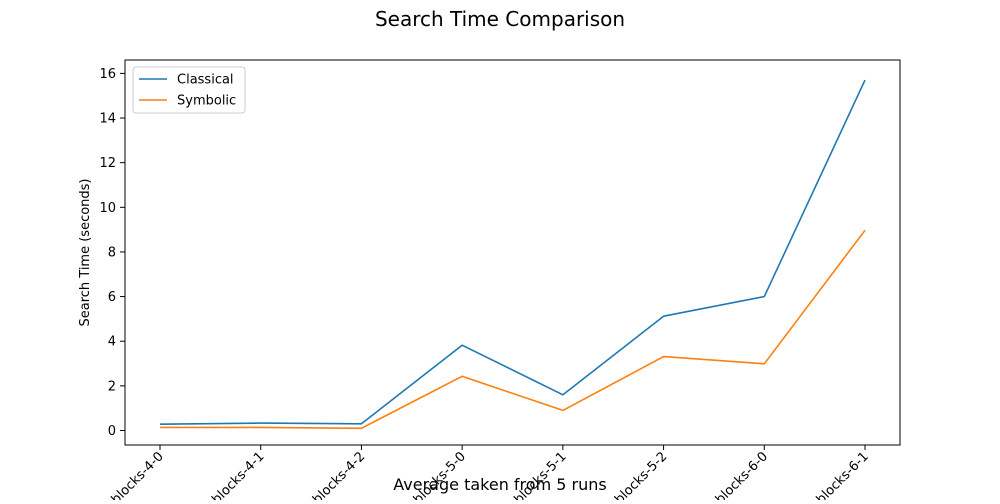 The width and height of the screenshot is (1000, 504). Describe the element at coordinates (206, 101) in the screenshot. I see `legend-label: Symbolic` at that location.